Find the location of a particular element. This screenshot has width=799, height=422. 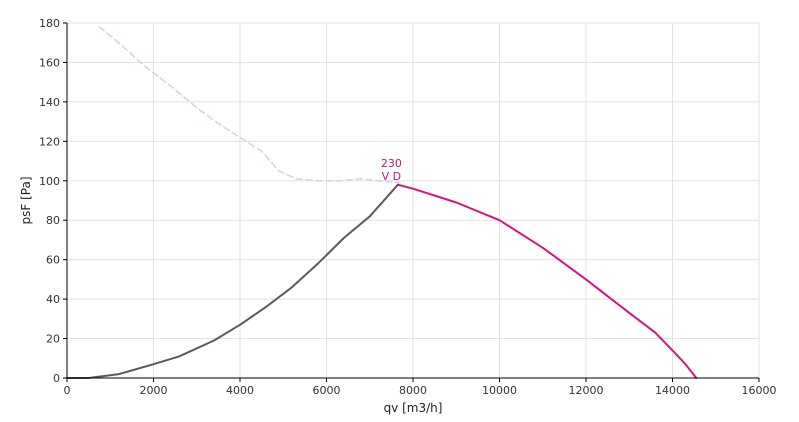

x-tick-labels: 0 2000 4000 6000 8000 10000 12000 14000 16000 is located at coordinates (420, 390).